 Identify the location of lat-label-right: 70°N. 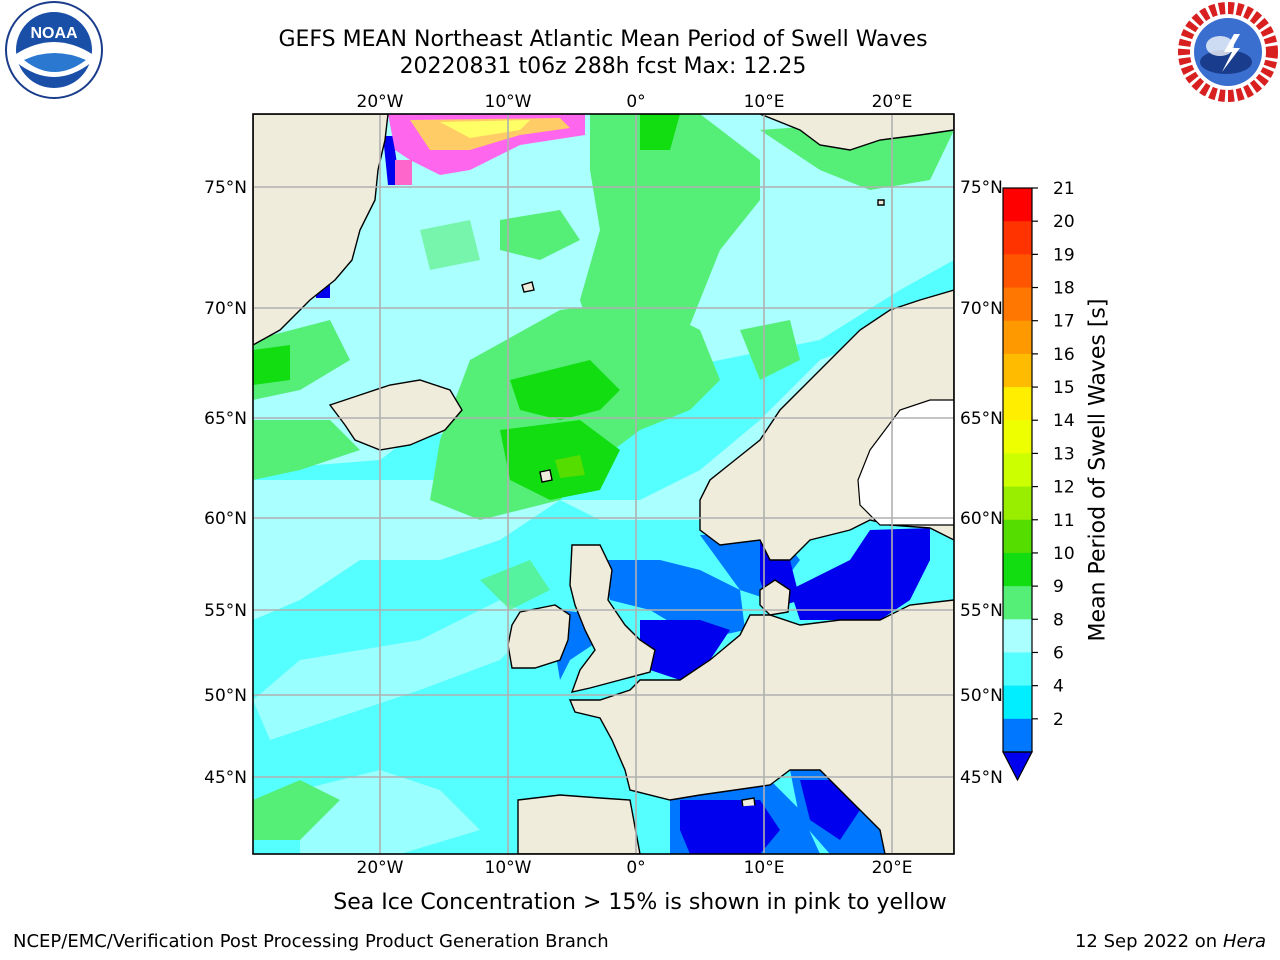
(981, 309).